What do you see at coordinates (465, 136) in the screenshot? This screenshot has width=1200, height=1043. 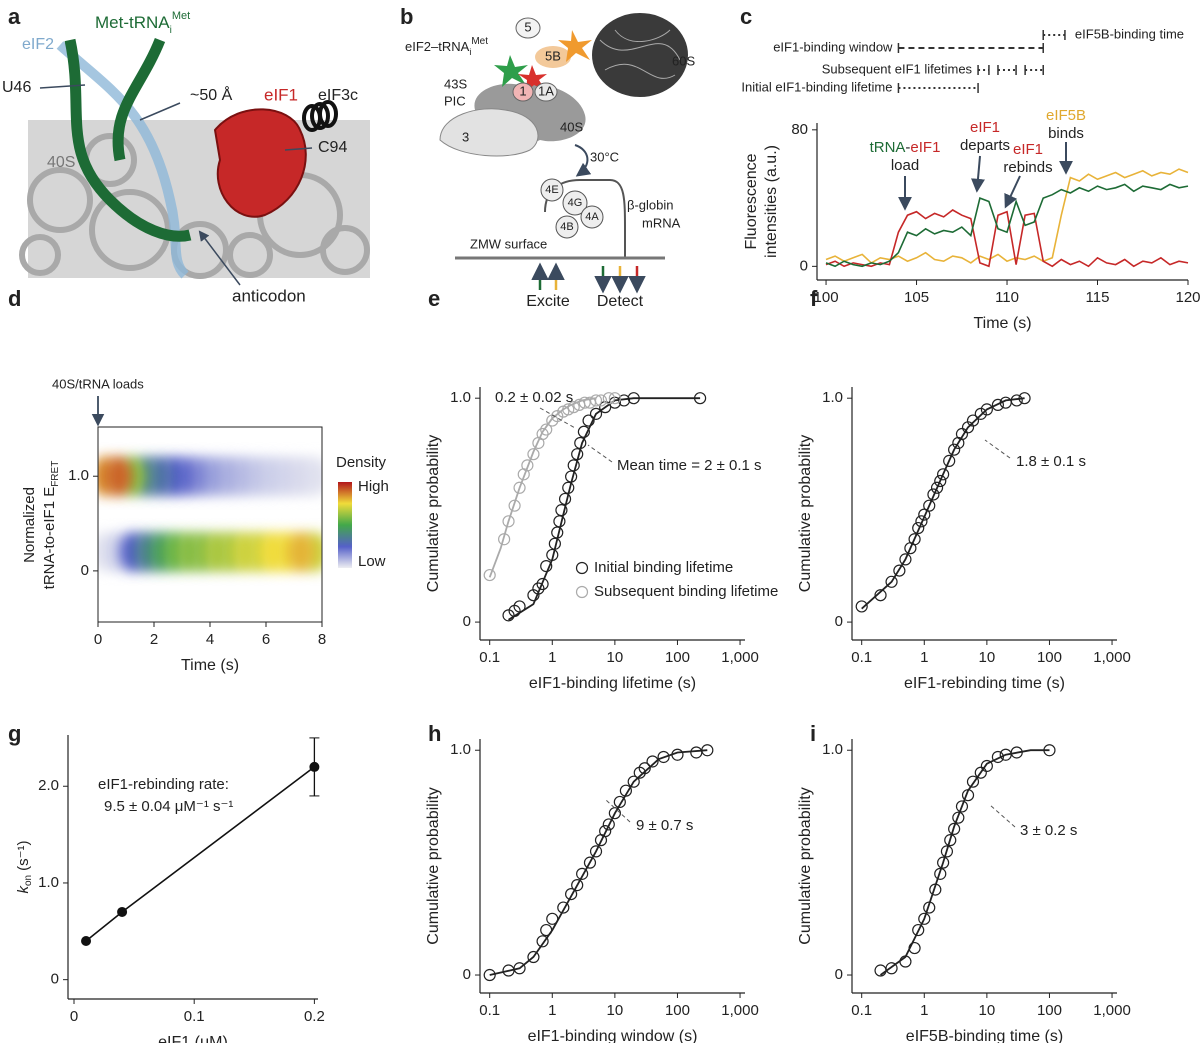 I see `label: 3` at bounding box center [465, 136].